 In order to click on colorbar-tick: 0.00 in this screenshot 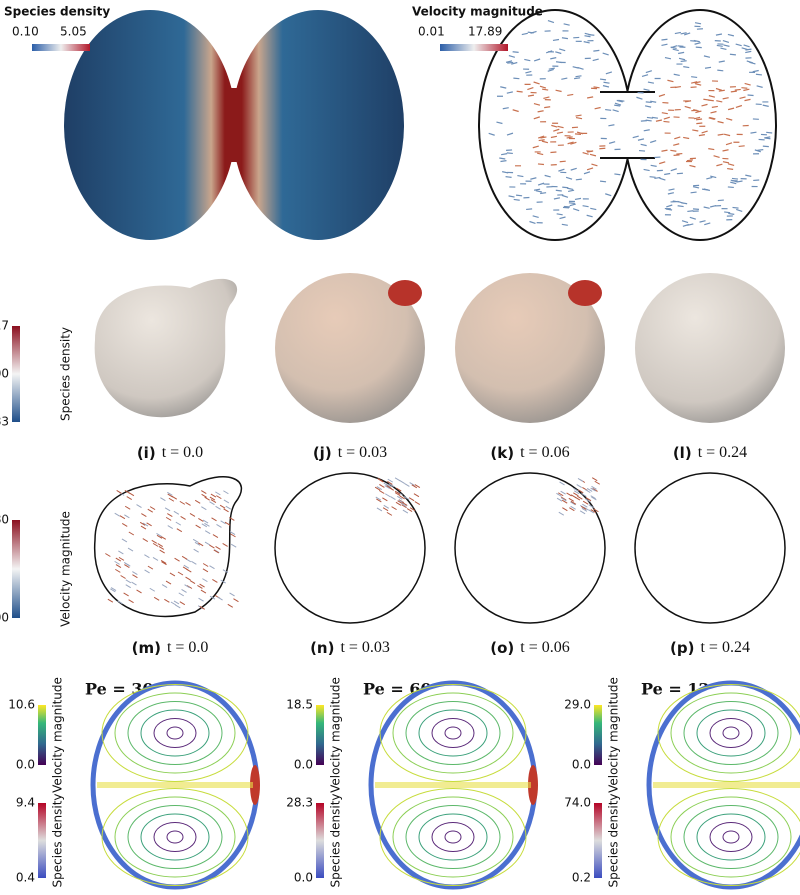, I will do `click(4, 618)`.